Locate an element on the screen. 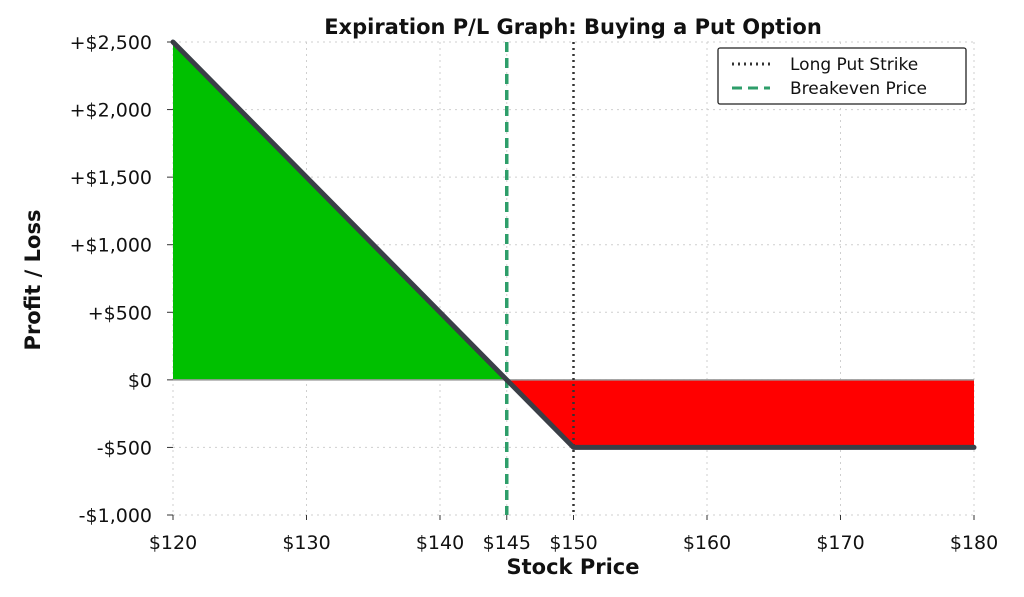  reference-lines is located at coordinates (540, 278).